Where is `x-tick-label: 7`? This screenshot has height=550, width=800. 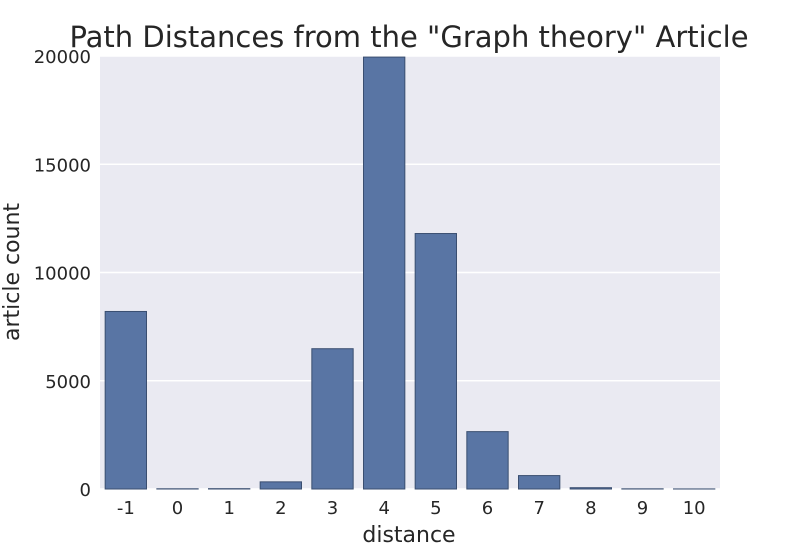
x-tick-label: 7 is located at coordinates (538, 508).